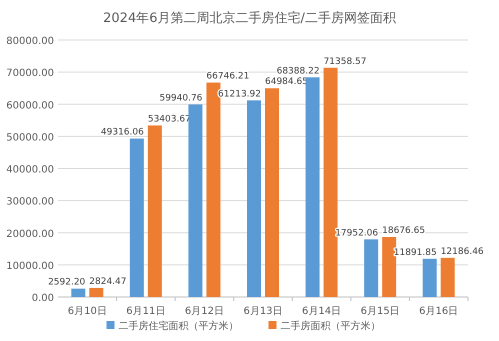 Image resolution: width=499 pixels, height=341 pixels. I want to click on y-tick-label: 50000.00, so click(30, 138).